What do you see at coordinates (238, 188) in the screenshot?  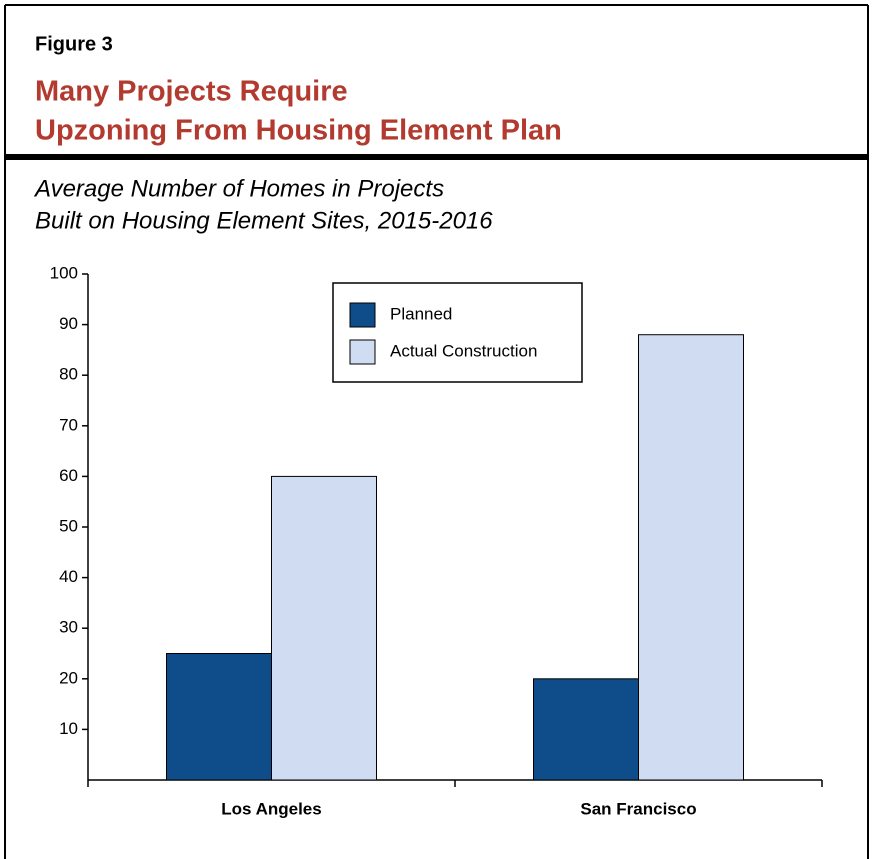 I see `subtitle: Average Number of Homes in Projects` at bounding box center [238, 188].